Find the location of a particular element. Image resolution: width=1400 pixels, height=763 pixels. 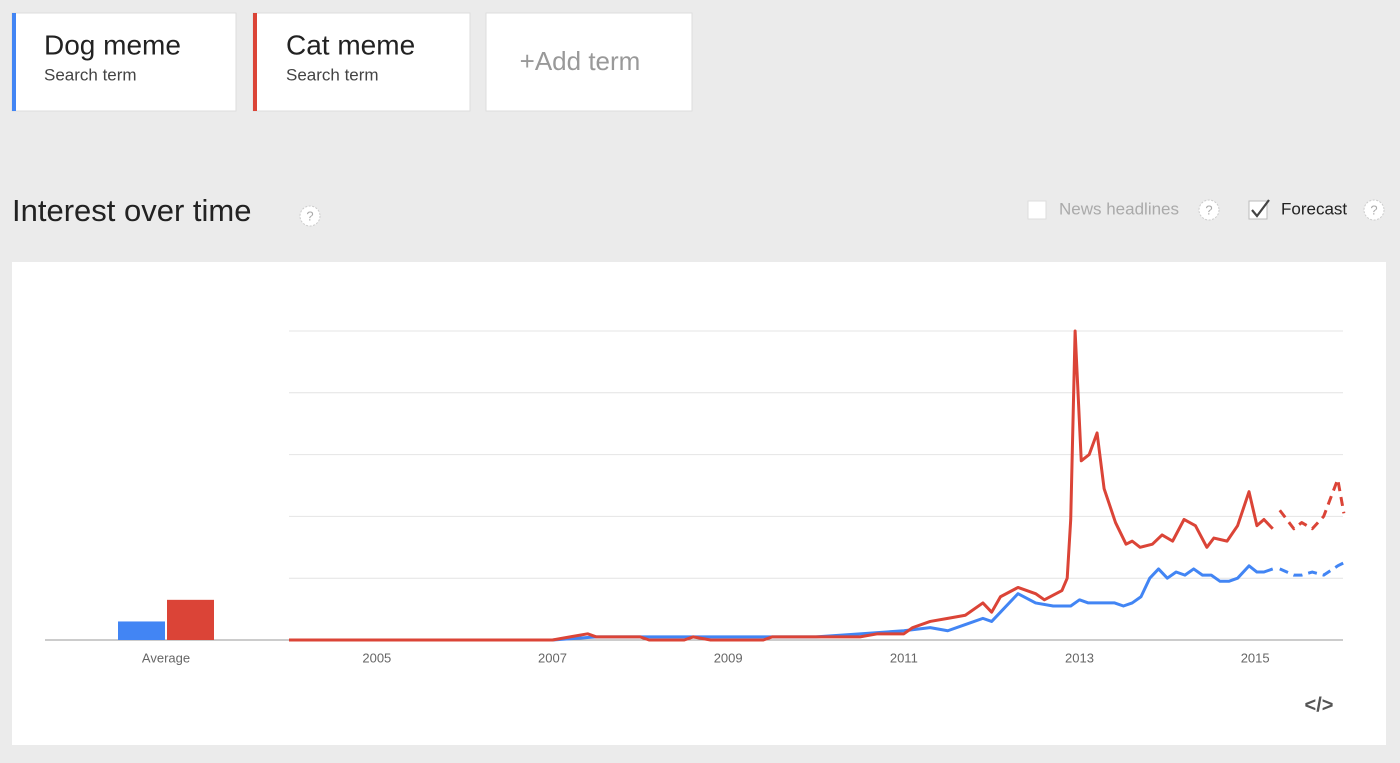

help-icon: ? is located at coordinates (310, 216).